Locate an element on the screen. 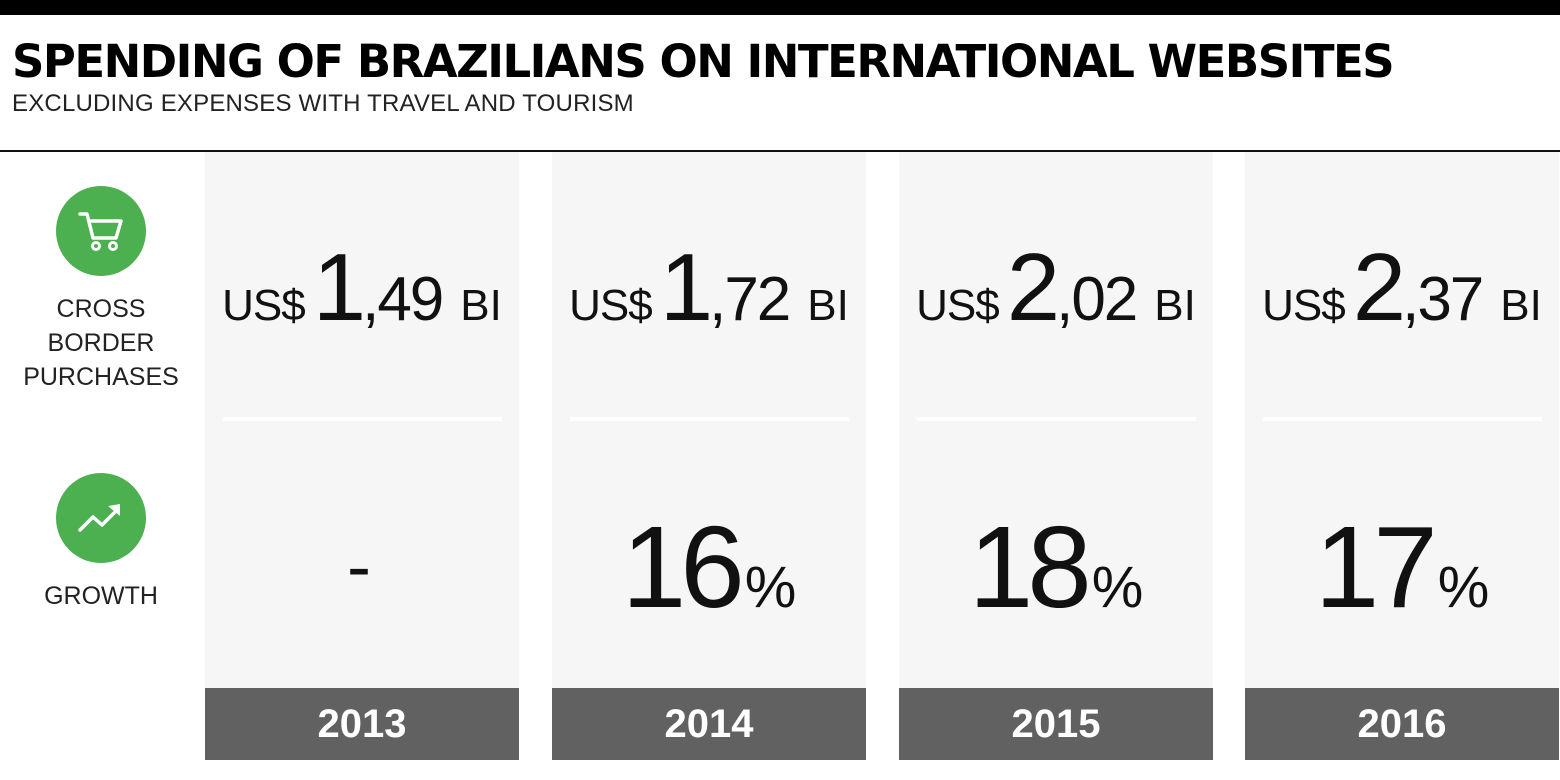 This screenshot has height=780, width=1560. purchase-amount: US$ 2 ,02 BI is located at coordinates (1056, 288).